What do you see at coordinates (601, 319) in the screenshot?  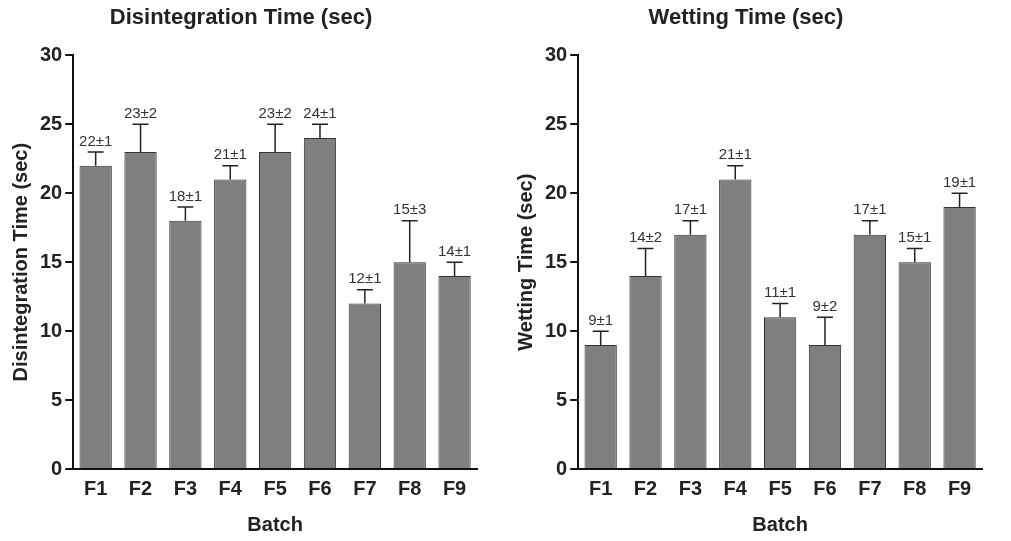 I see `data-label: 9±1` at bounding box center [601, 319].